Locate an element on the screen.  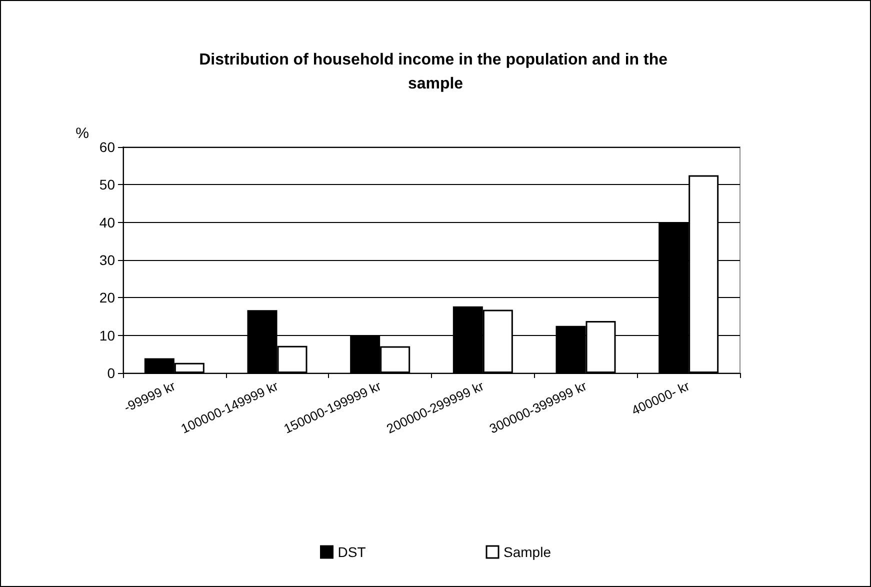
y-tick-label: 10 is located at coordinates (107, 335).